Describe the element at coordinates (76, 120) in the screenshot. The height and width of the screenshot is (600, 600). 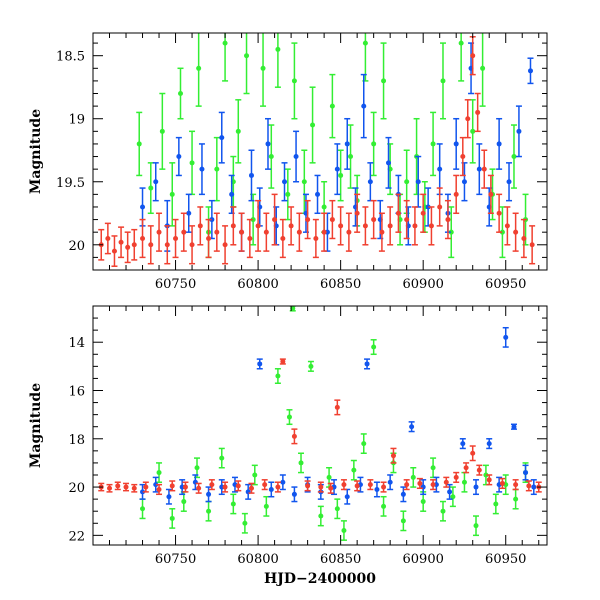
I see `y-tick-label: 19` at that location.